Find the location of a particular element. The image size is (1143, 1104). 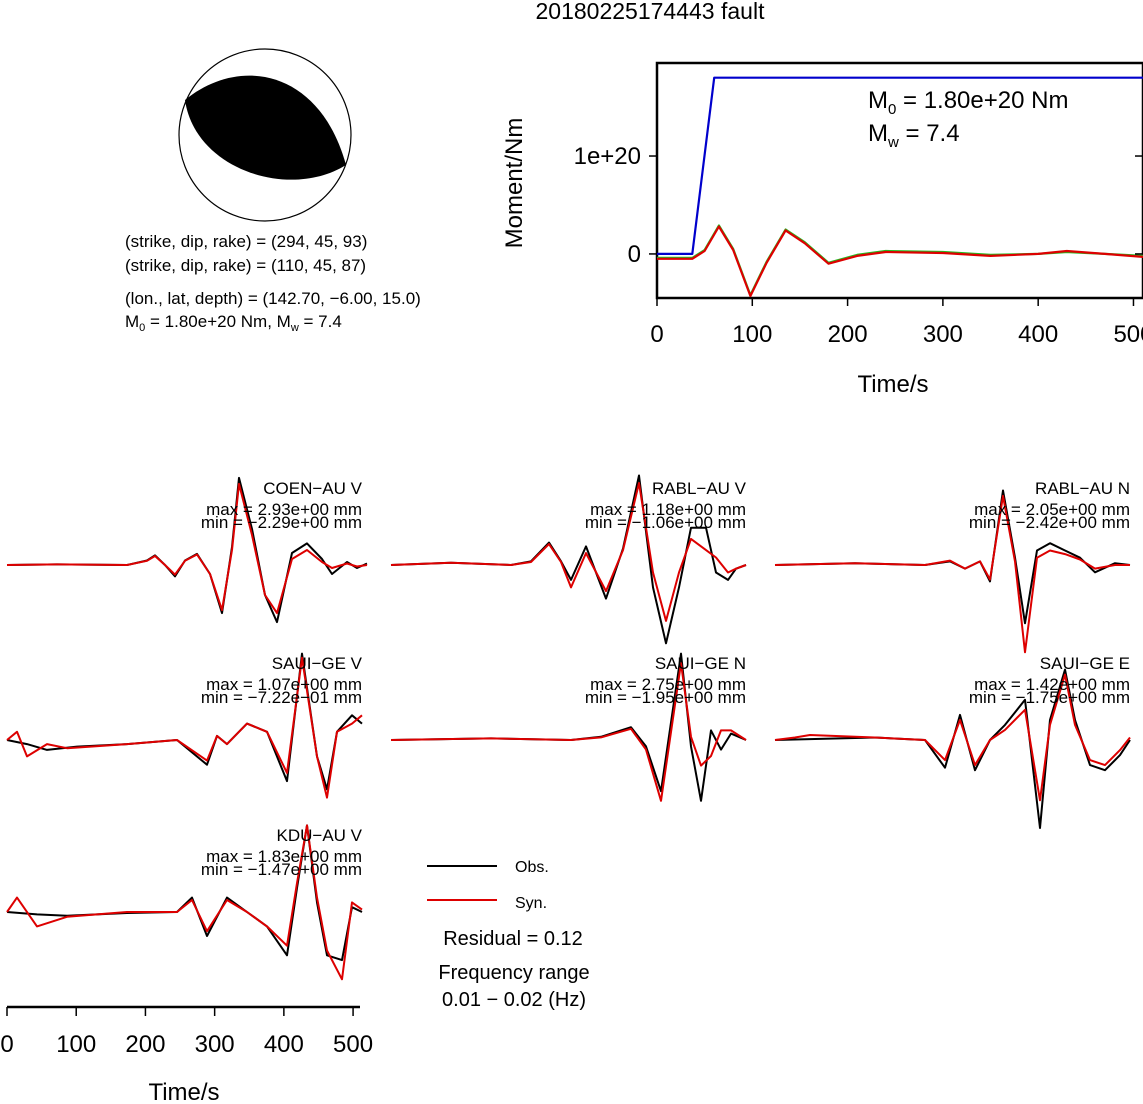

legend-syn-label: Syn. is located at coordinates (531, 903).